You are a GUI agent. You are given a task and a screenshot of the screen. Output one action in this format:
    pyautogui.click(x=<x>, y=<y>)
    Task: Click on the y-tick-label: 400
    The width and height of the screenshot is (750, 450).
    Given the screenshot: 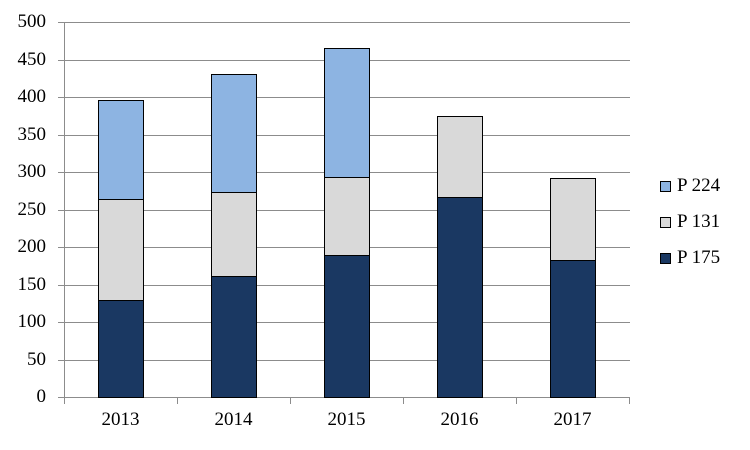 What is the action you would take?
    pyautogui.click(x=32, y=96)
    